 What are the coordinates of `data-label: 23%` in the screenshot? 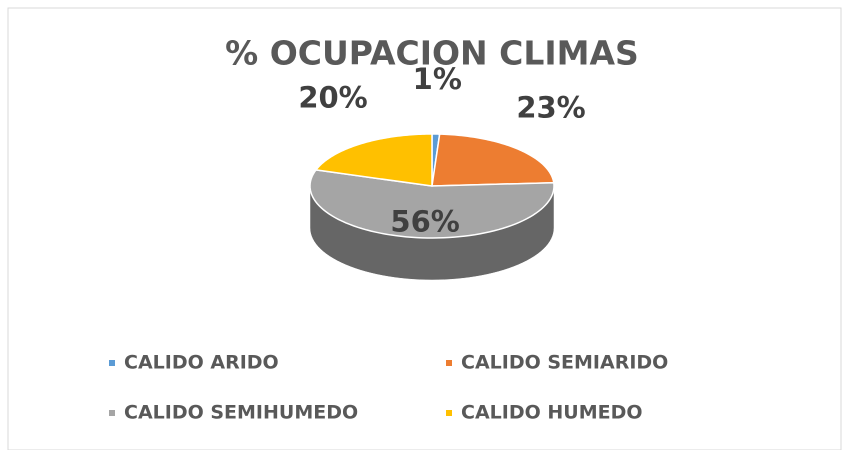 It's located at (550, 107).